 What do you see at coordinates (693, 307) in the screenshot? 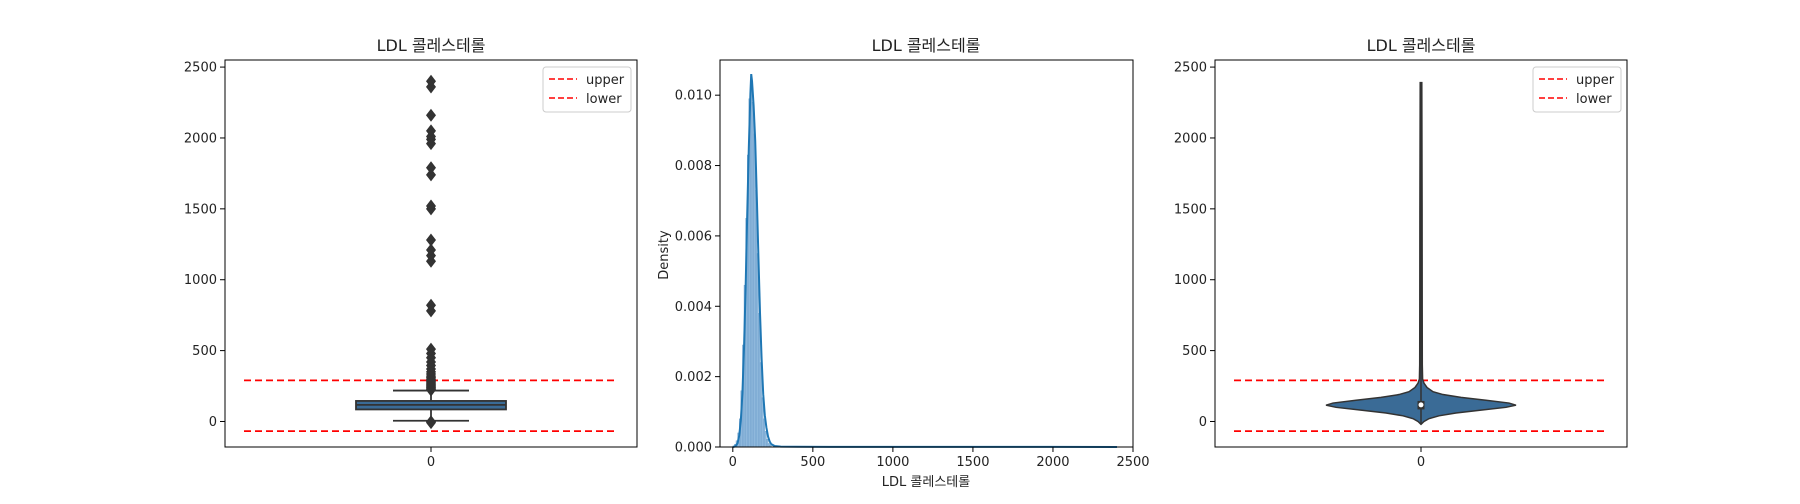
I see `y-tick-label: 0.004` at bounding box center [693, 307].